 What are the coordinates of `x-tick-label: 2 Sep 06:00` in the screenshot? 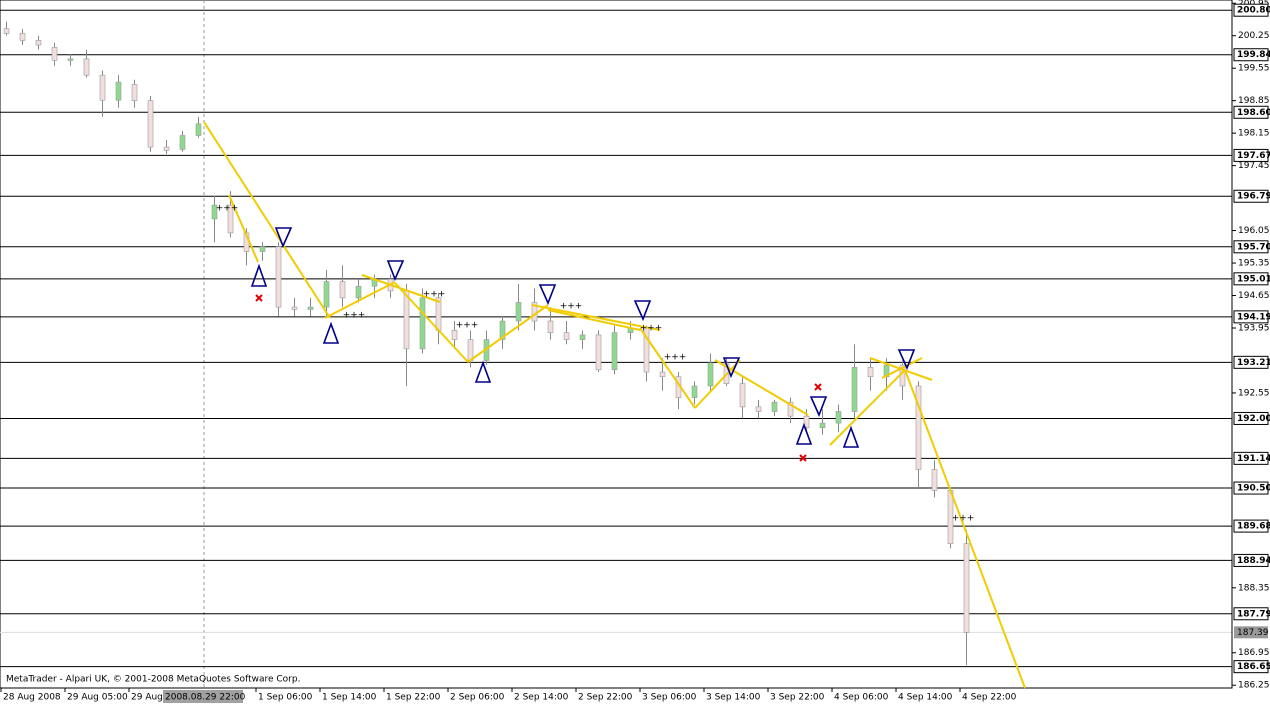 It's located at (477, 698).